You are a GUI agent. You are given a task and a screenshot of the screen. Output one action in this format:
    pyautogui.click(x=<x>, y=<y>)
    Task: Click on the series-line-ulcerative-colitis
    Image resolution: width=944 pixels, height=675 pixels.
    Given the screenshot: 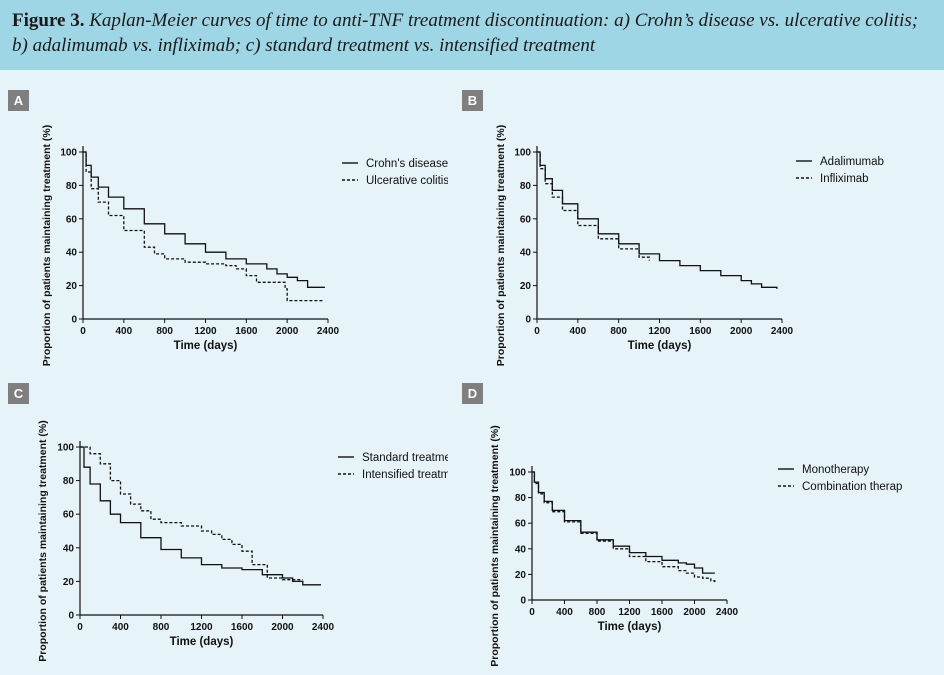 What is the action you would take?
    pyautogui.click(x=203, y=226)
    